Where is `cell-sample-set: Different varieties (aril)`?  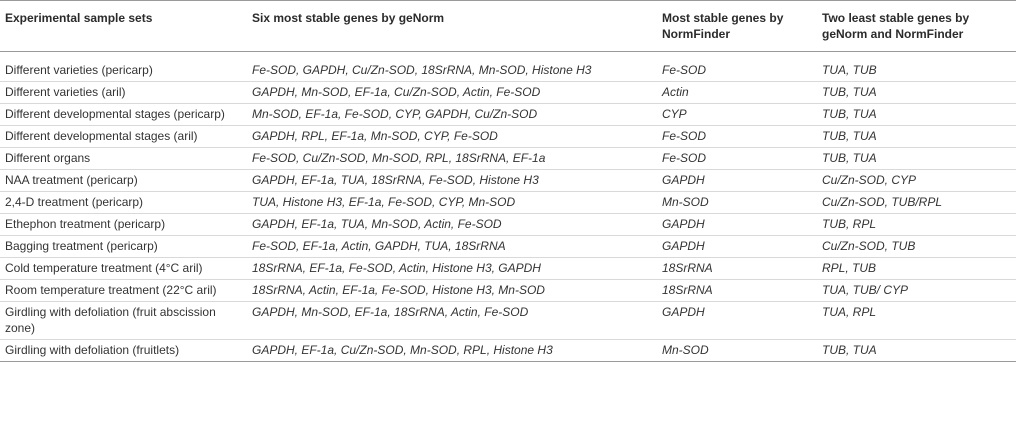 cell-sample-set: Different varieties (aril) is located at coordinates (65, 92).